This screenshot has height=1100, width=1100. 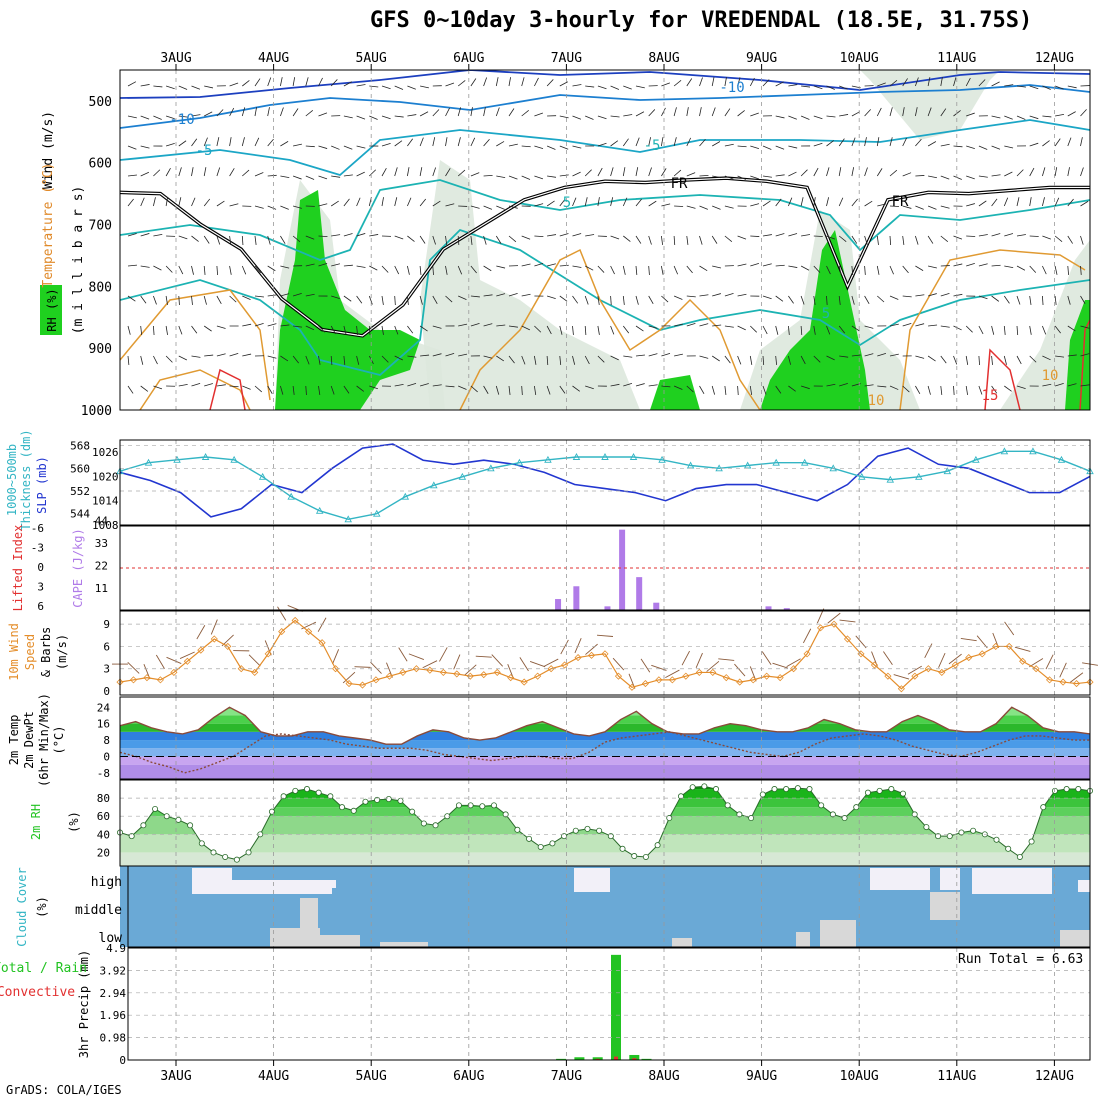 What do you see at coordinates (103, 798) in the screenshot?
I see `rh-tick: 80` at bounding box center [103, 798].